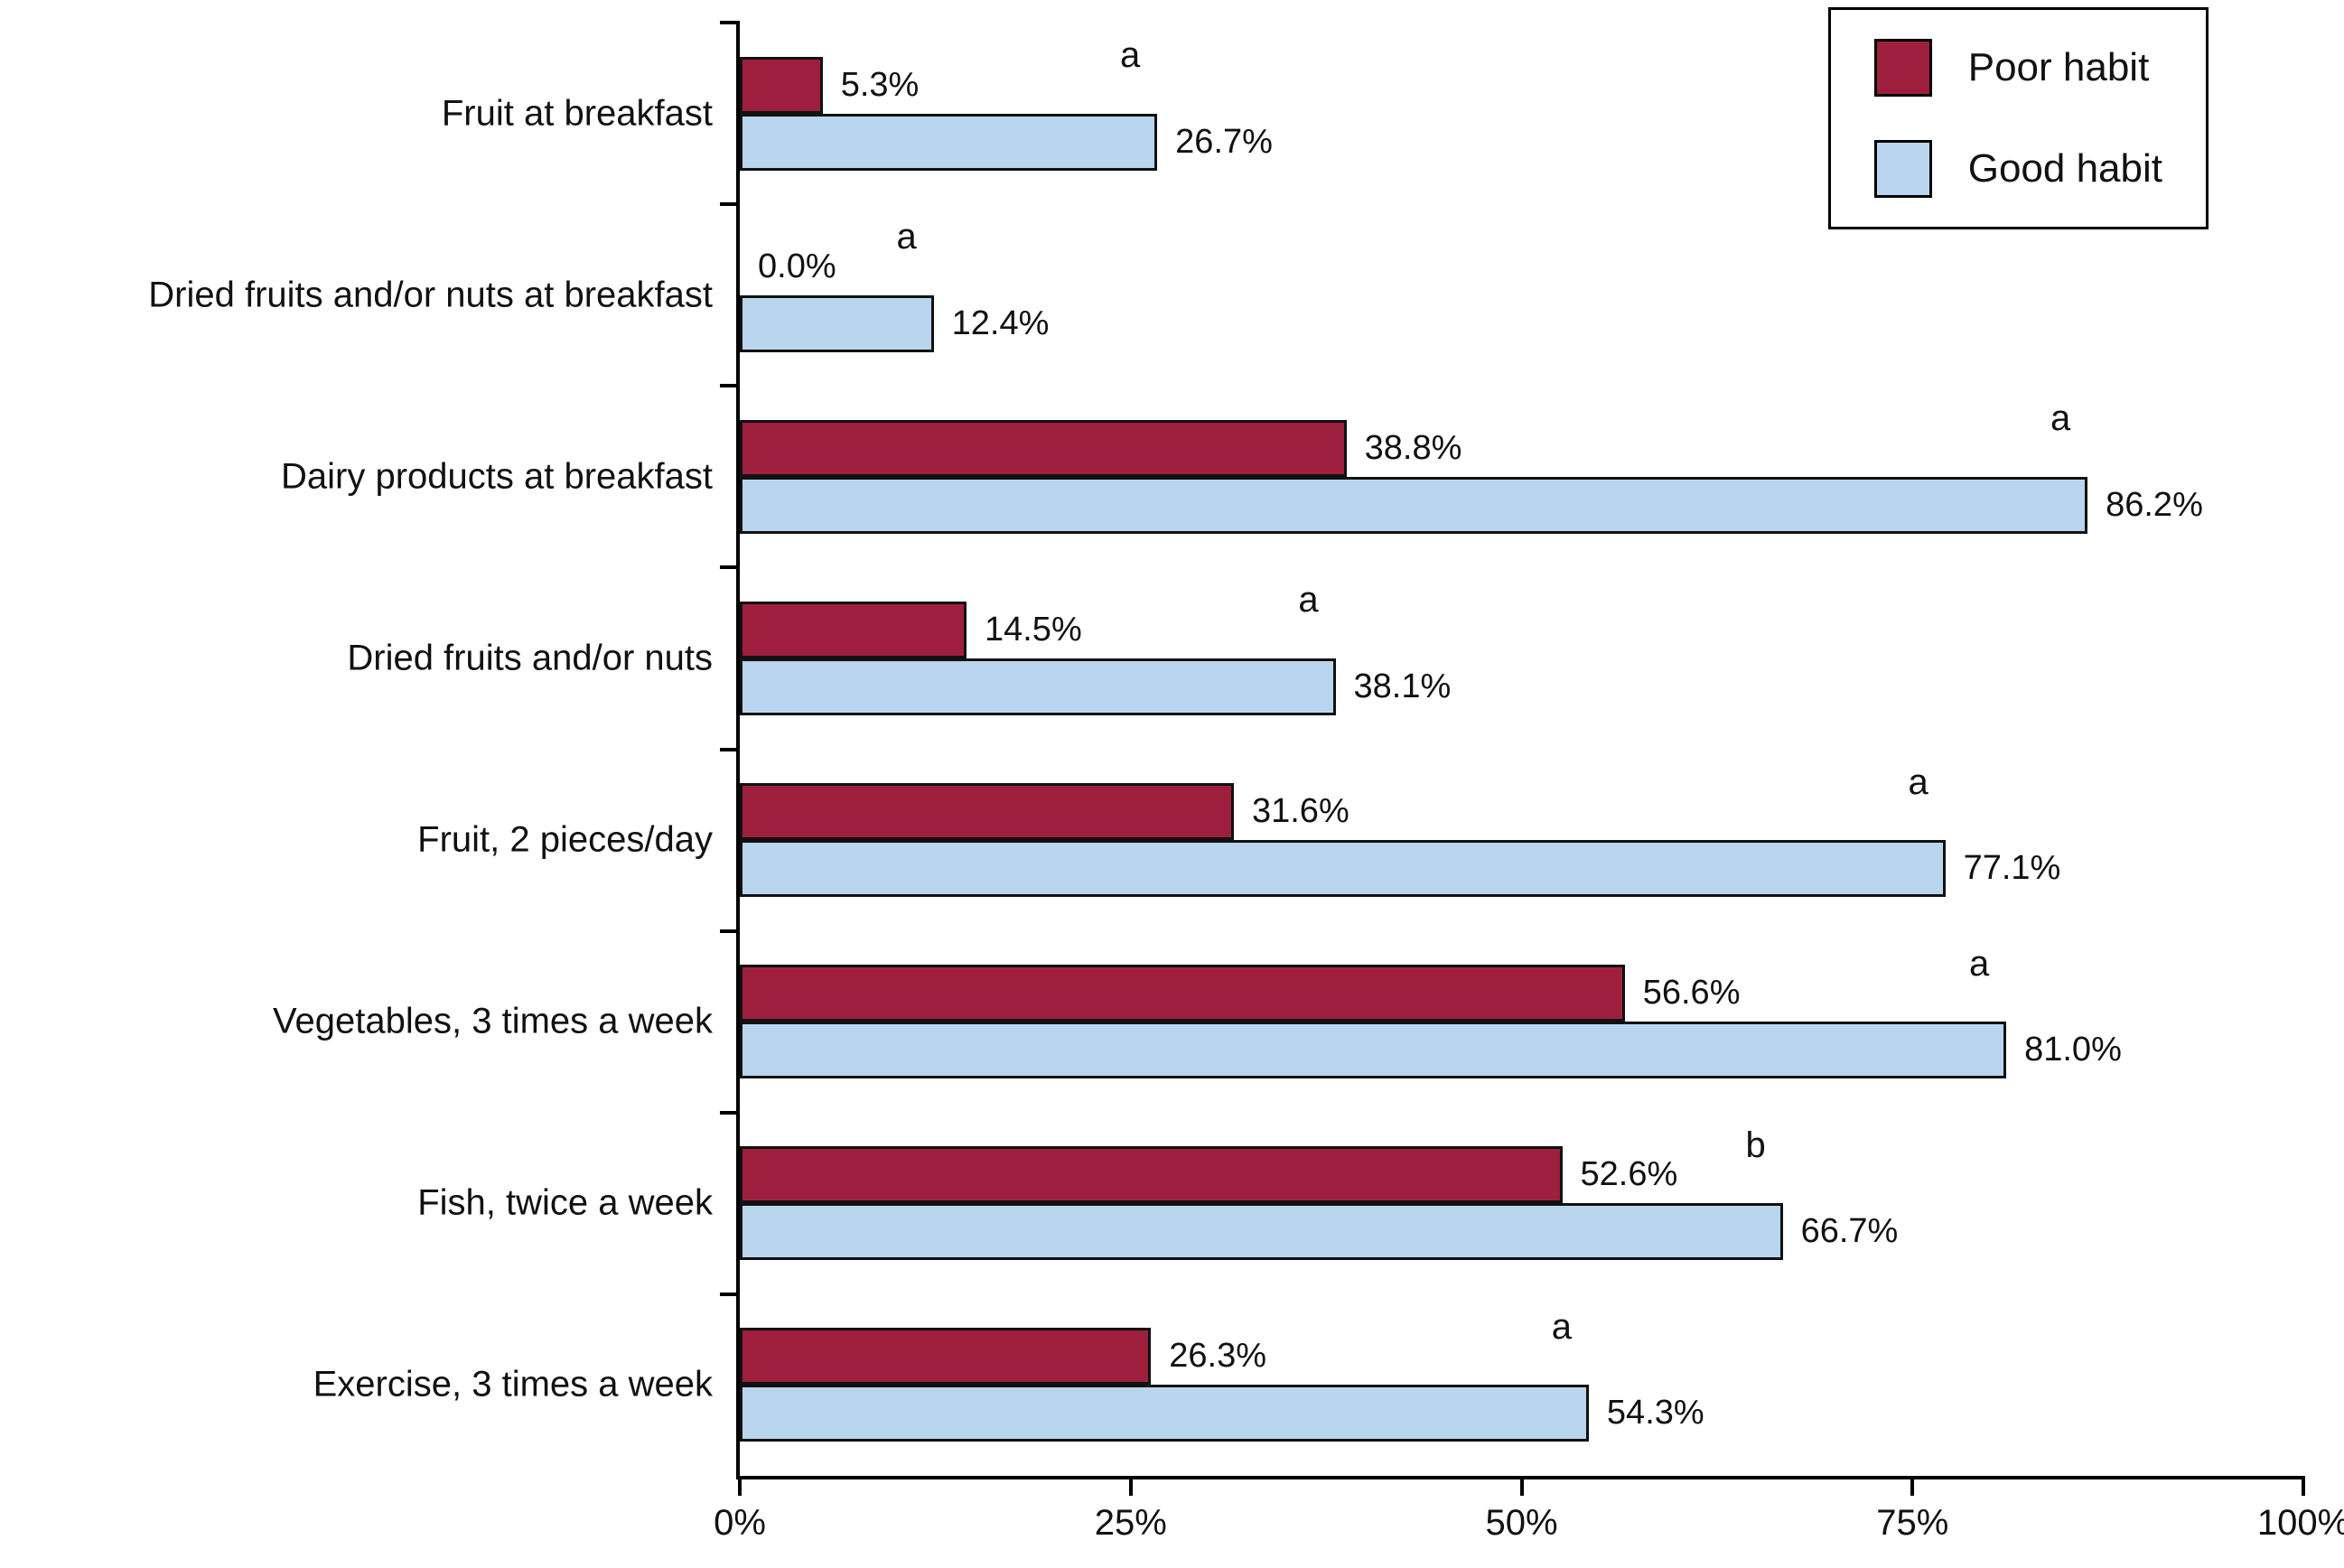  I want to click on bar-row: 52.6%, so click(1521, 1175).